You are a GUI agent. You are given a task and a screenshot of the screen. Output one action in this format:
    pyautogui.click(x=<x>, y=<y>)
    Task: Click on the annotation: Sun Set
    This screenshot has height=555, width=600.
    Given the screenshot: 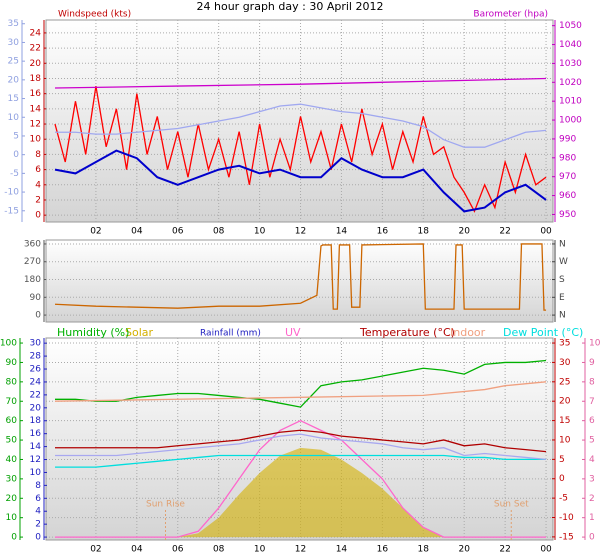 What is the action you would take?
    pyautogui.click(x=511, y=505)
    